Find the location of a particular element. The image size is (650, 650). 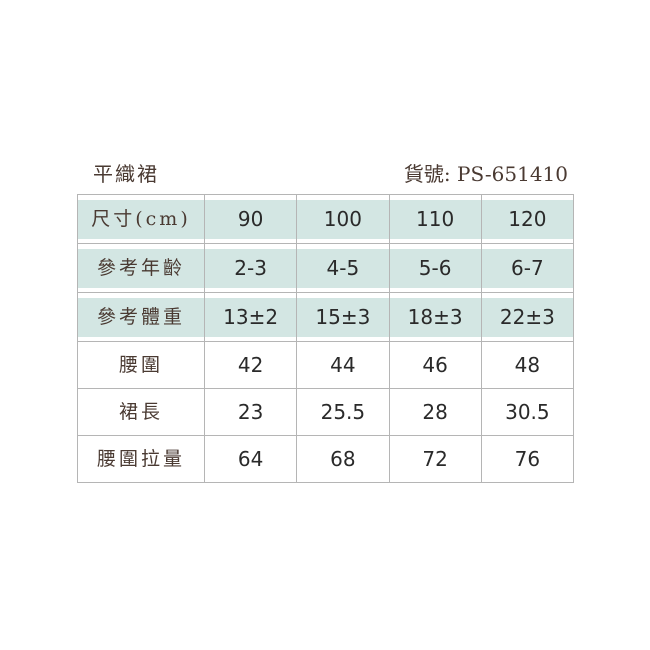

cell-value-text: 18±3 is located at coordinates (435, 317).